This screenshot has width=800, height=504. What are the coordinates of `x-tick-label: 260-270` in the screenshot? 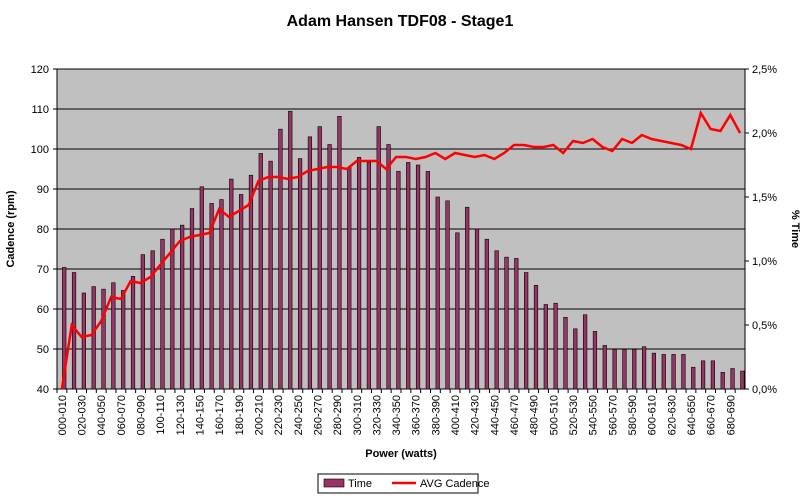 It's located at (318, 415).